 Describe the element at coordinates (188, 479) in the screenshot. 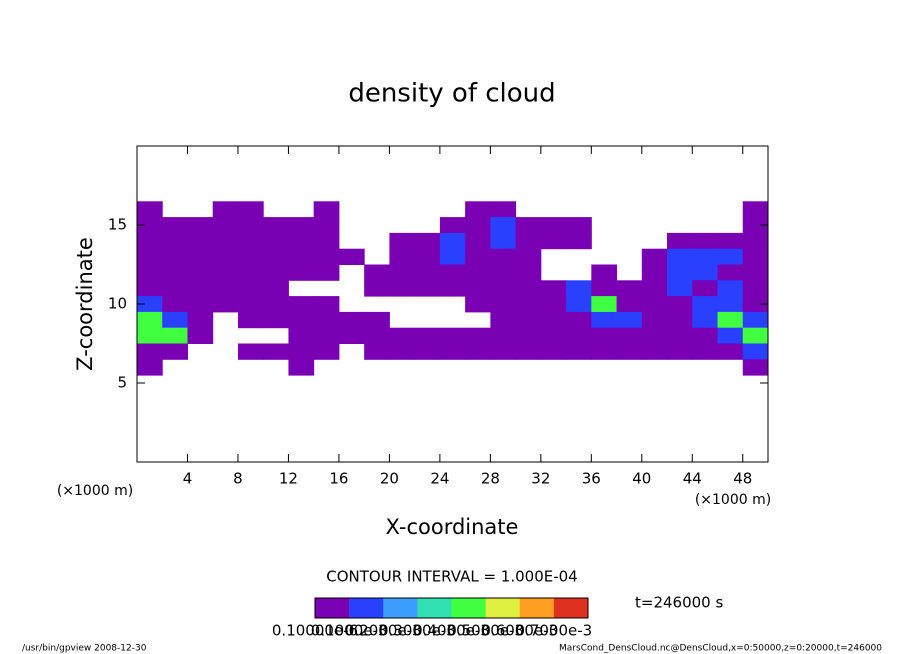

I see `x-tick-label: 4` at that location.